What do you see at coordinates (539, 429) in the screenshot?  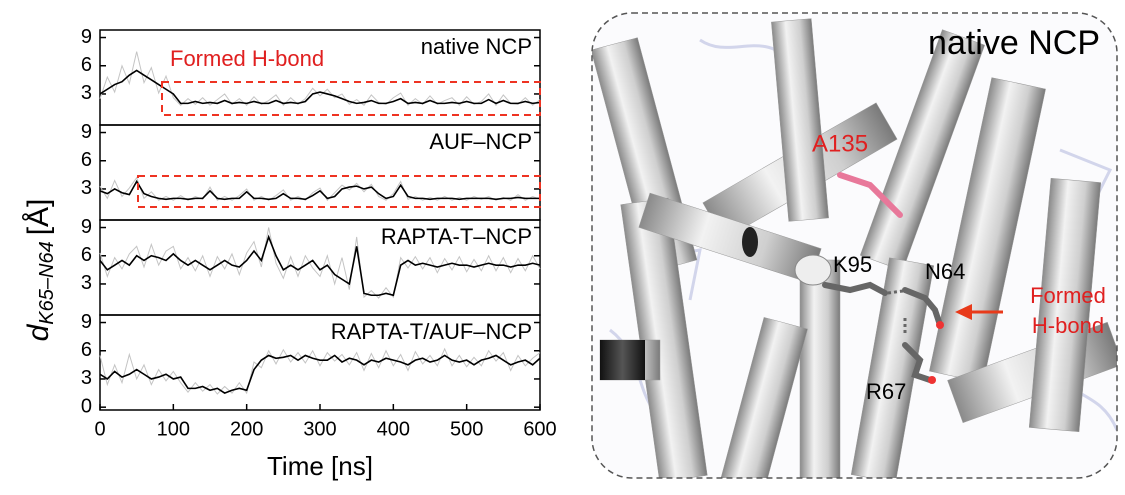 I see `x-tick-label: 600` at bounding box center [539, 429].